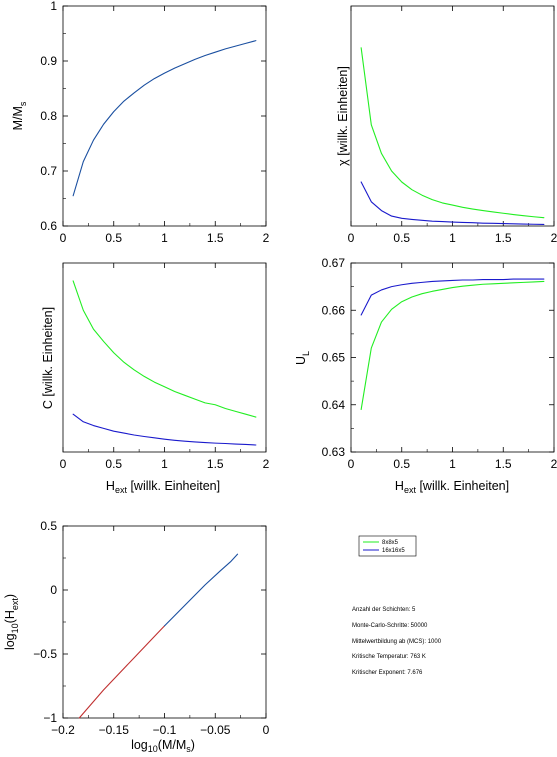 The height and width of the screenshot is (757, 557). I want to click on legend-label-16x16x5: 16x16x5, so click(393, 551).